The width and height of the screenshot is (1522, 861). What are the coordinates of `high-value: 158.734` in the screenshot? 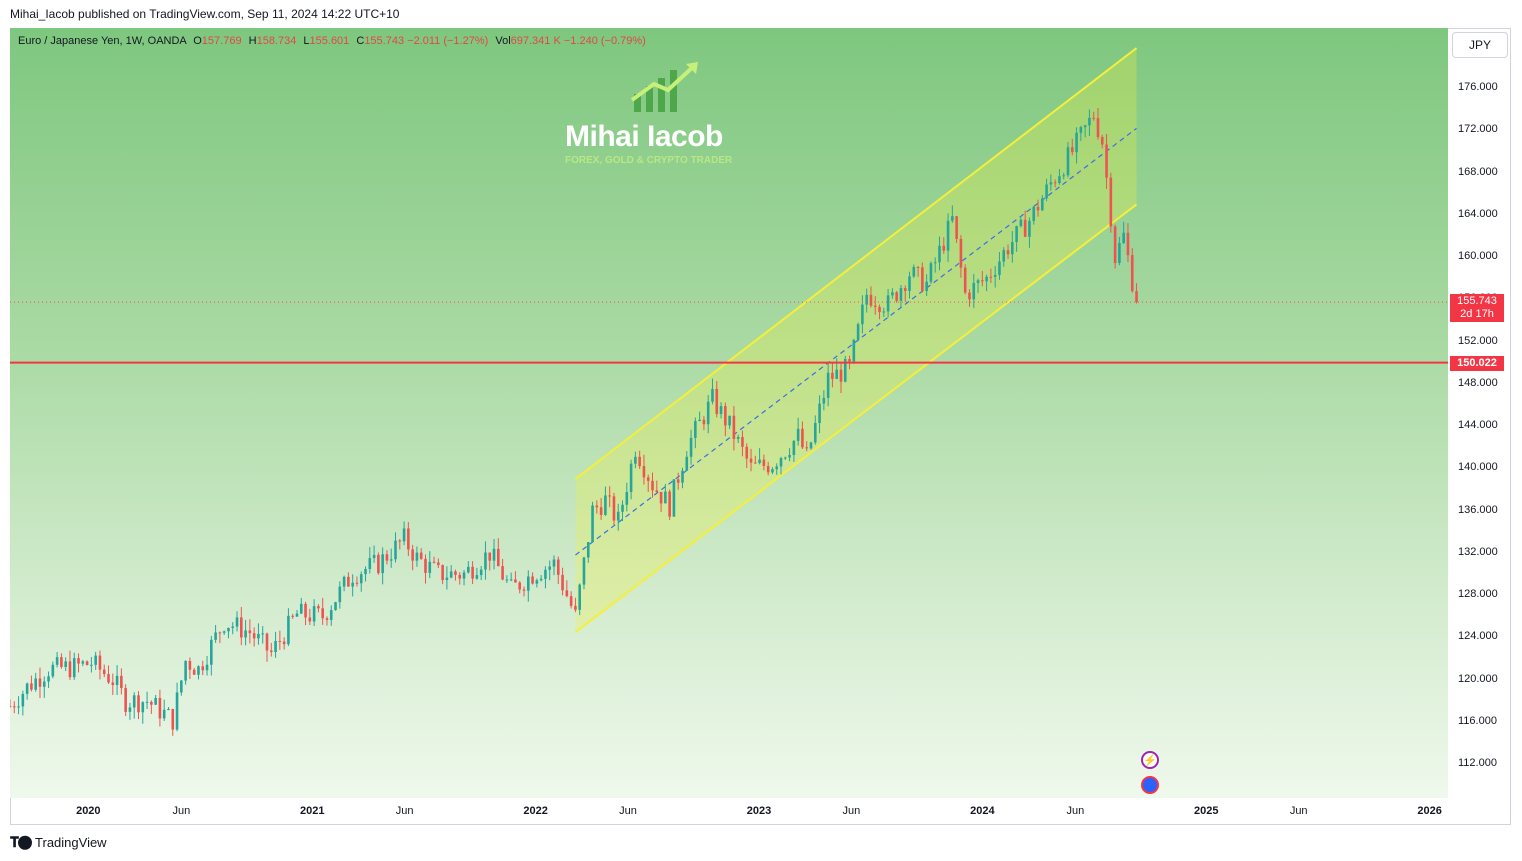 It's located at (276, 41).